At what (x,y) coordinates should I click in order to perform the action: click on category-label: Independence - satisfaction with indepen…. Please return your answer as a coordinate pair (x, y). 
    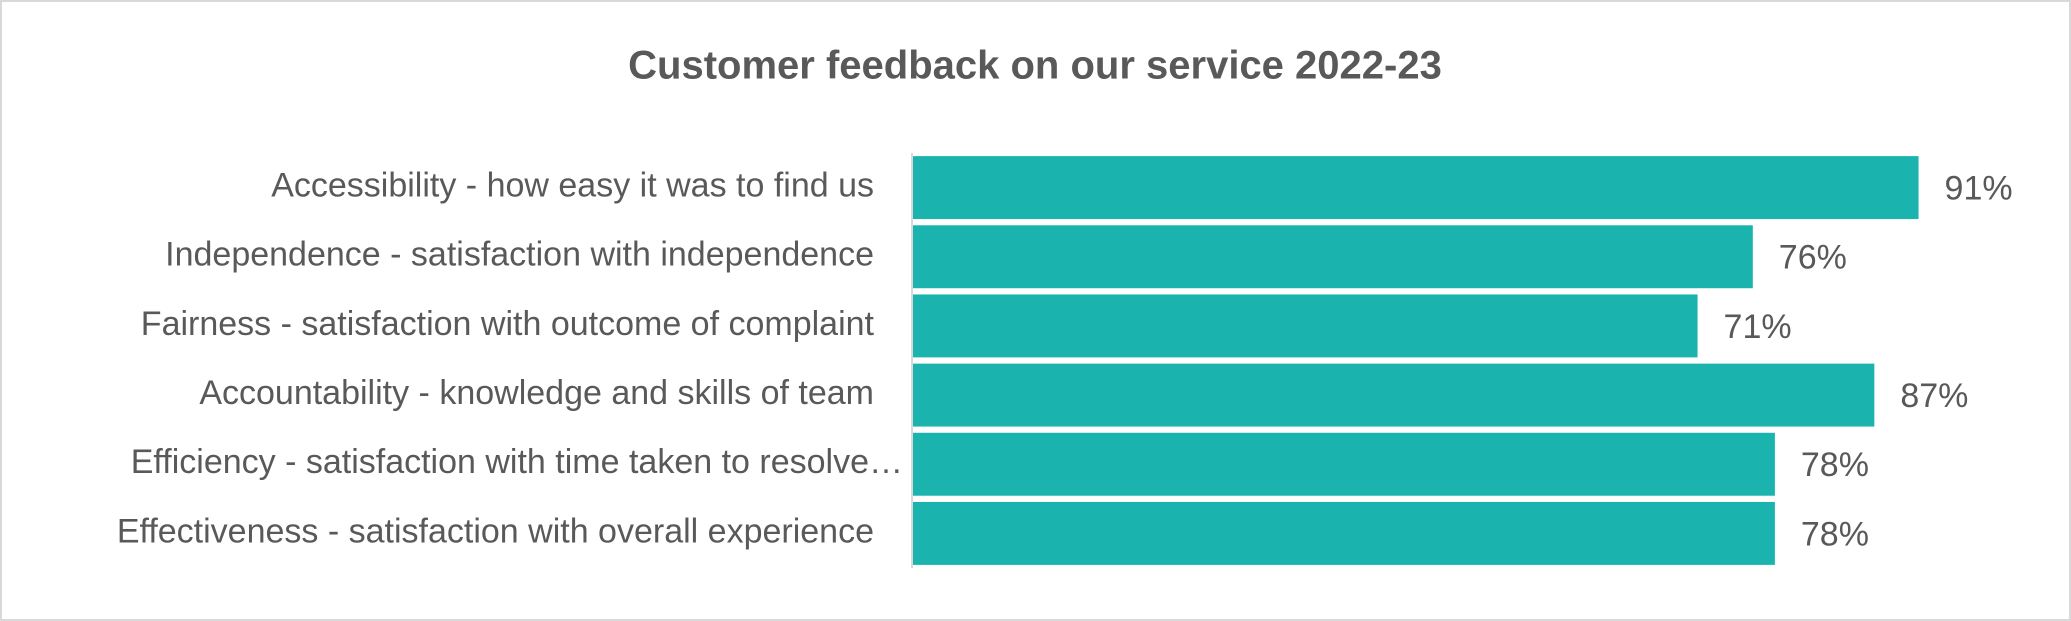
    Looking at the image, I should click on (519, 255).